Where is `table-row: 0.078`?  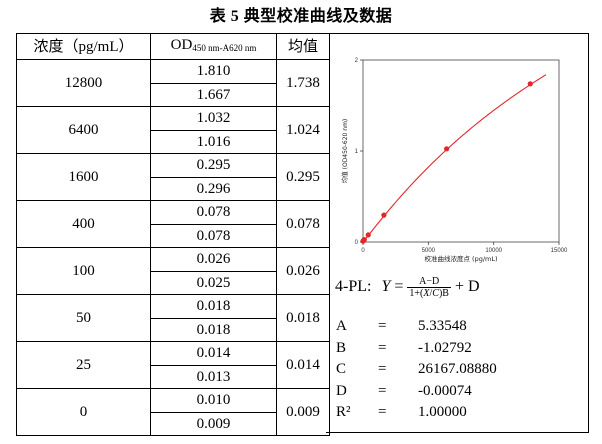
table-row: 0.078 is located at coordinates (173, 235).